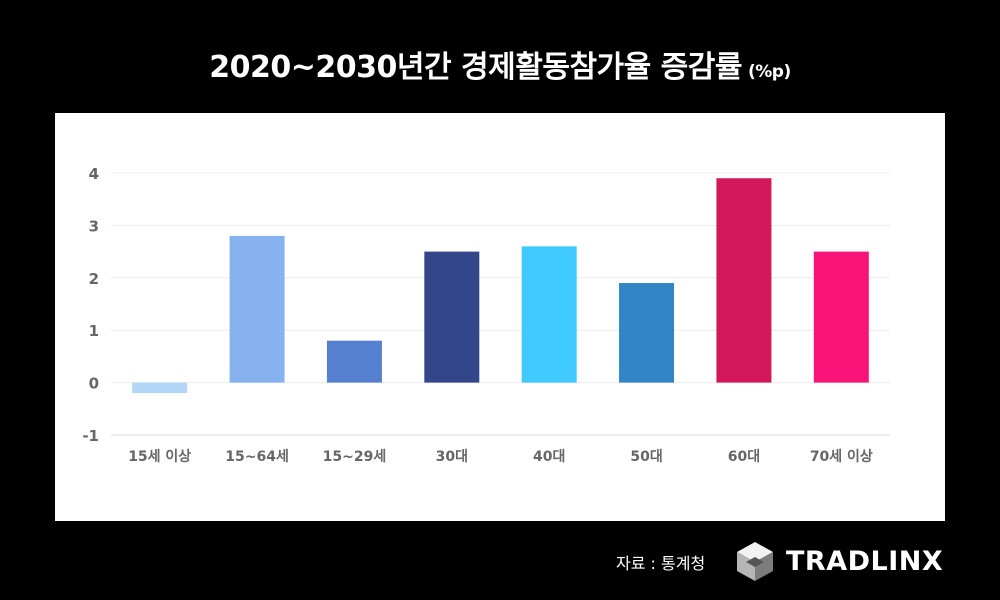  What do you see at coordinates (475, 67) in the screenshot?
I see `chart-title-text: 2020~2030년간 경제활동참가율 증감률` at bounding box center [475, 67].